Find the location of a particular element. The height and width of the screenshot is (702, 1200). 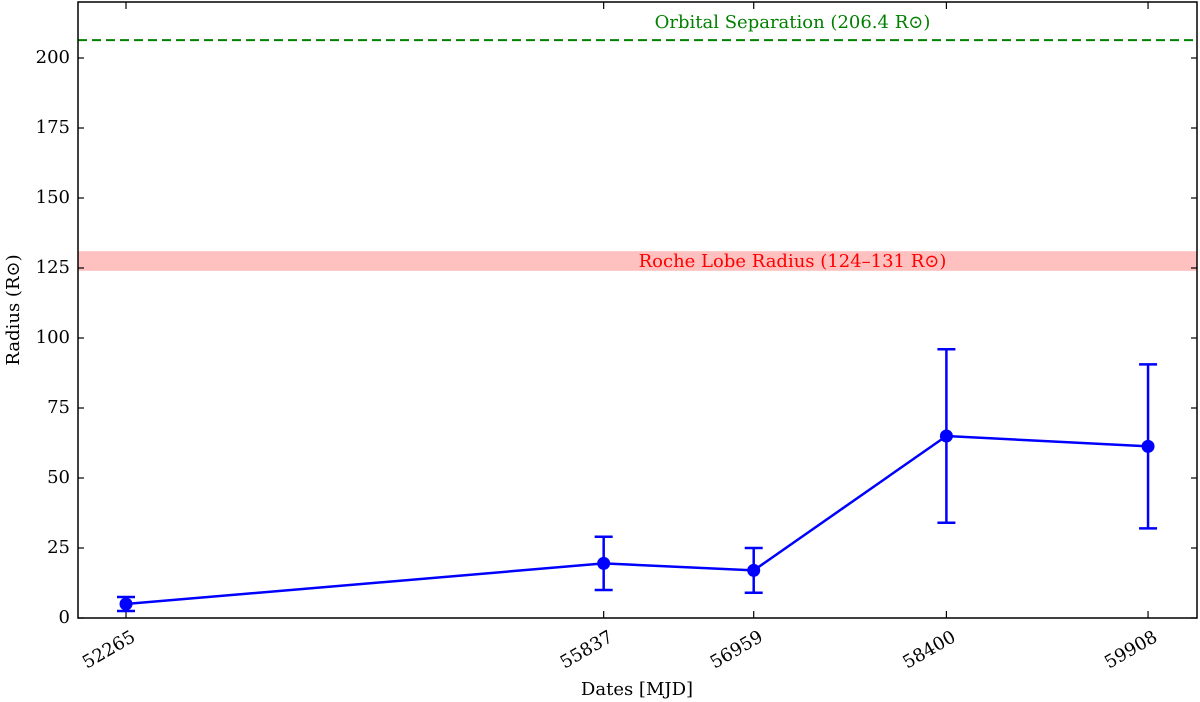

y-tick-label: 150 is located at coordinates (53, 197).